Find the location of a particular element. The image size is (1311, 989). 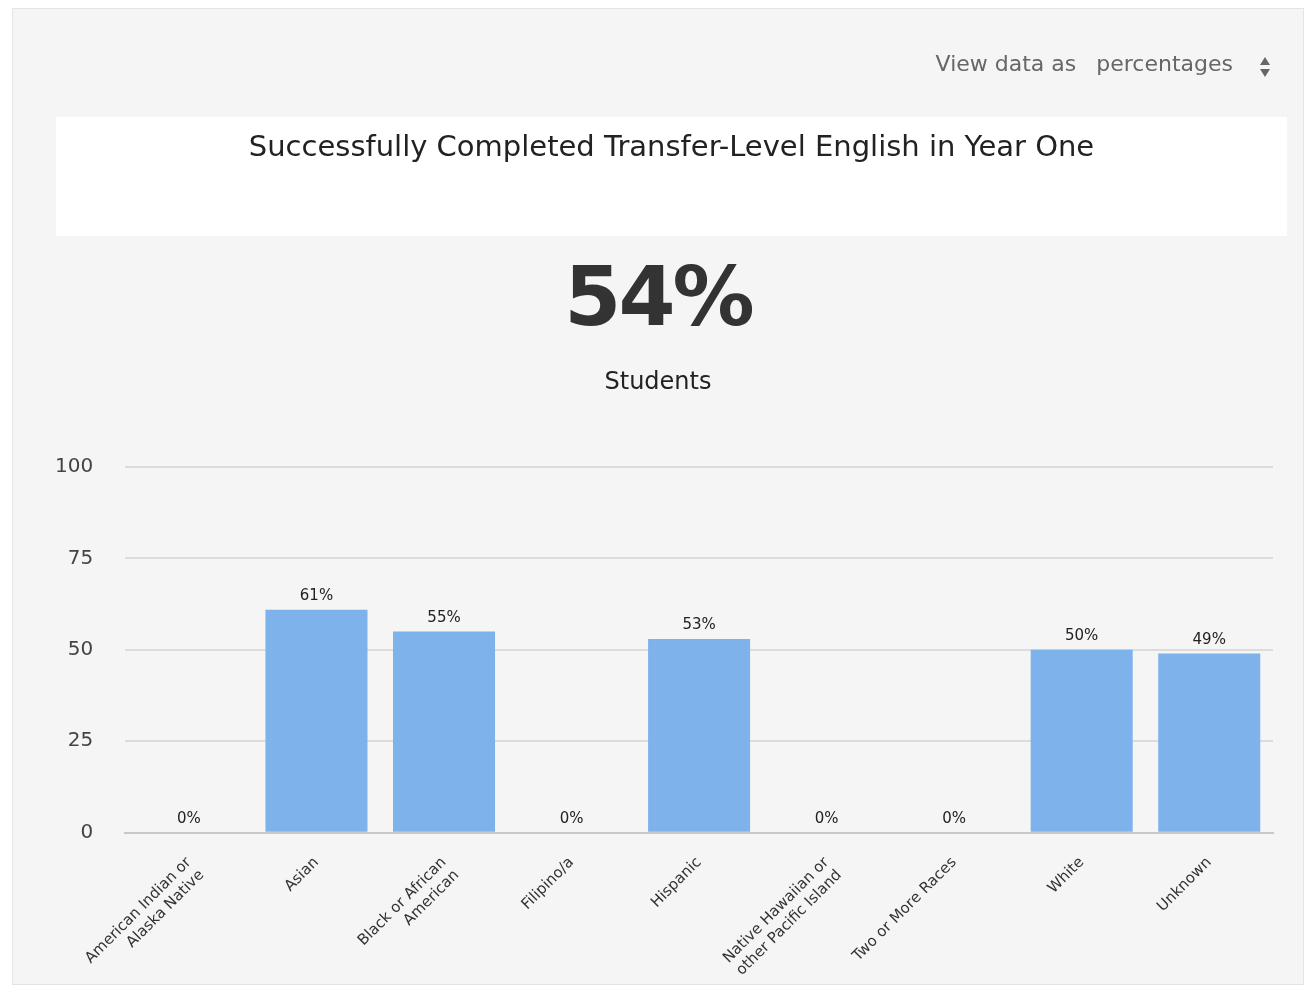

text: 54% is located at coordinates (658, 296).